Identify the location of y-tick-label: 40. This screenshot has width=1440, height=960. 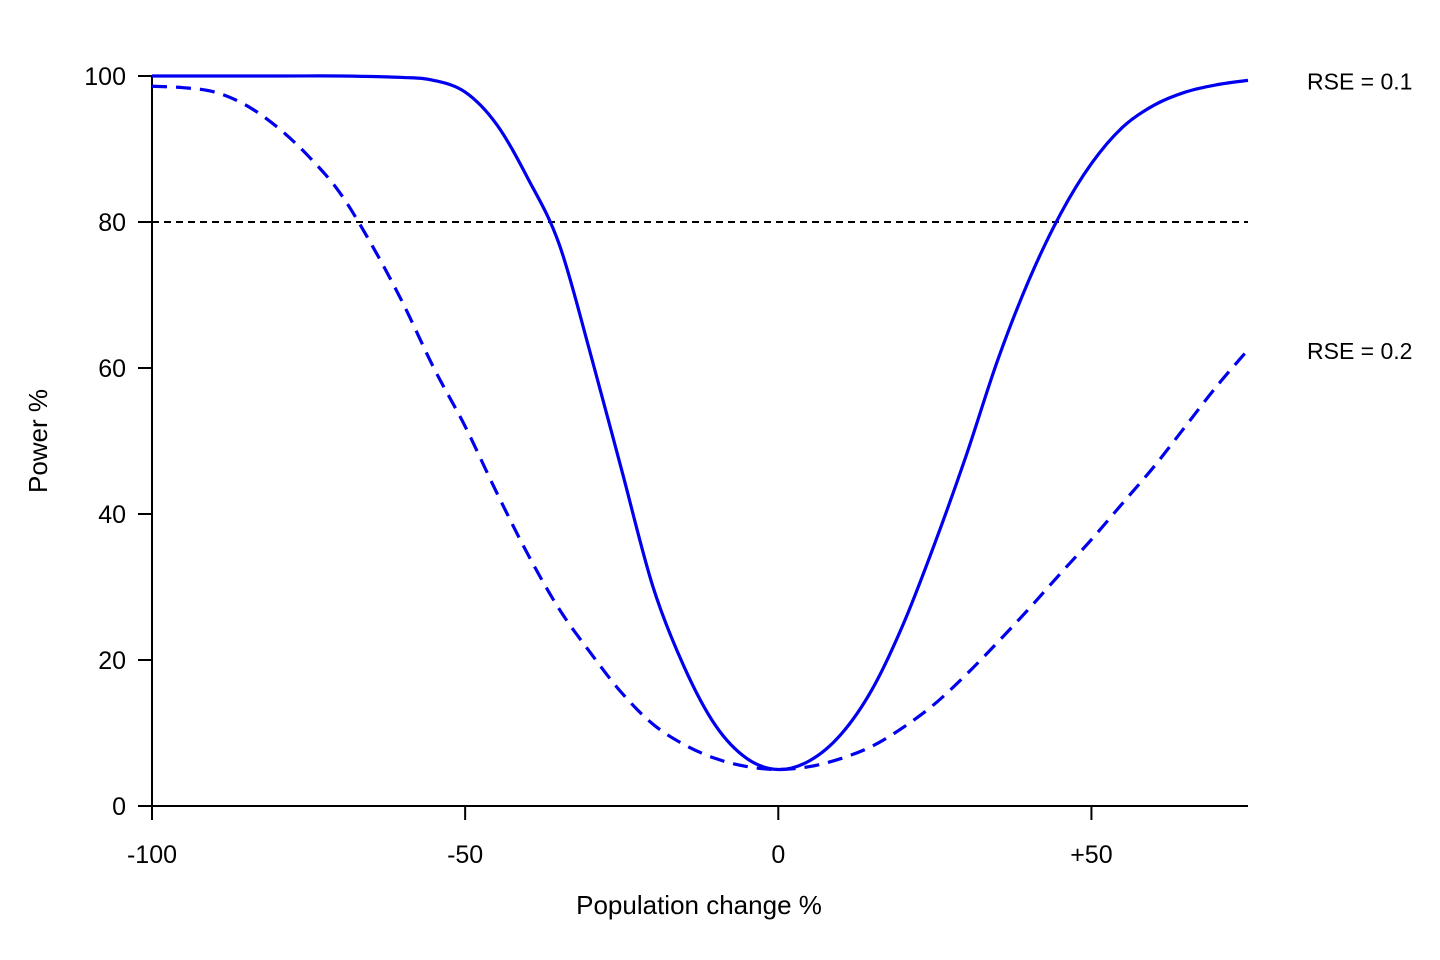
(112, 515).